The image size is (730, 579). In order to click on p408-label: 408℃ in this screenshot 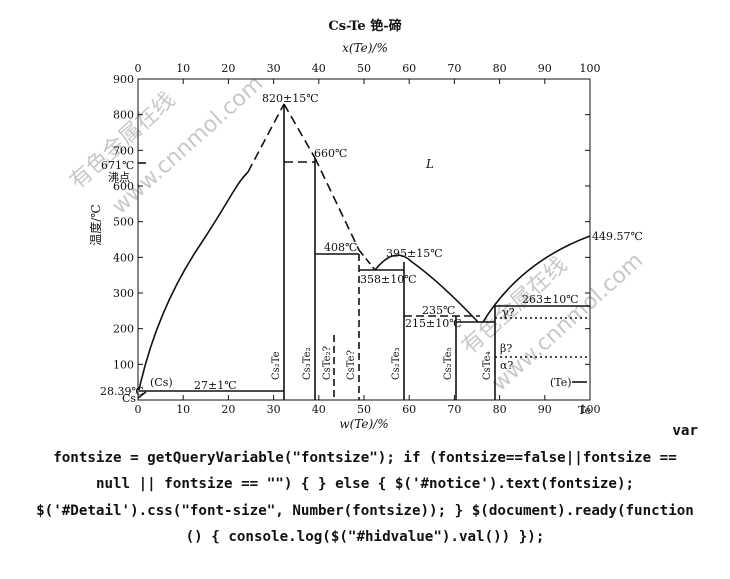, I will do `click(340, 247)`.